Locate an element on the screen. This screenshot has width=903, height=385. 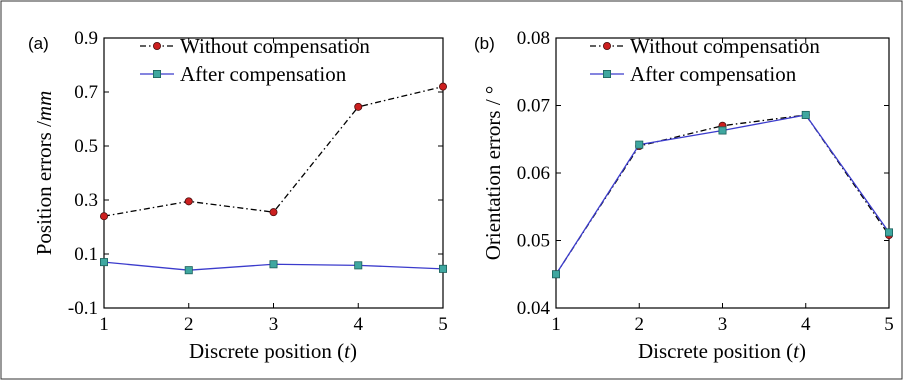
y-tick-label: 0.08 is located at coordinates (533, 38).